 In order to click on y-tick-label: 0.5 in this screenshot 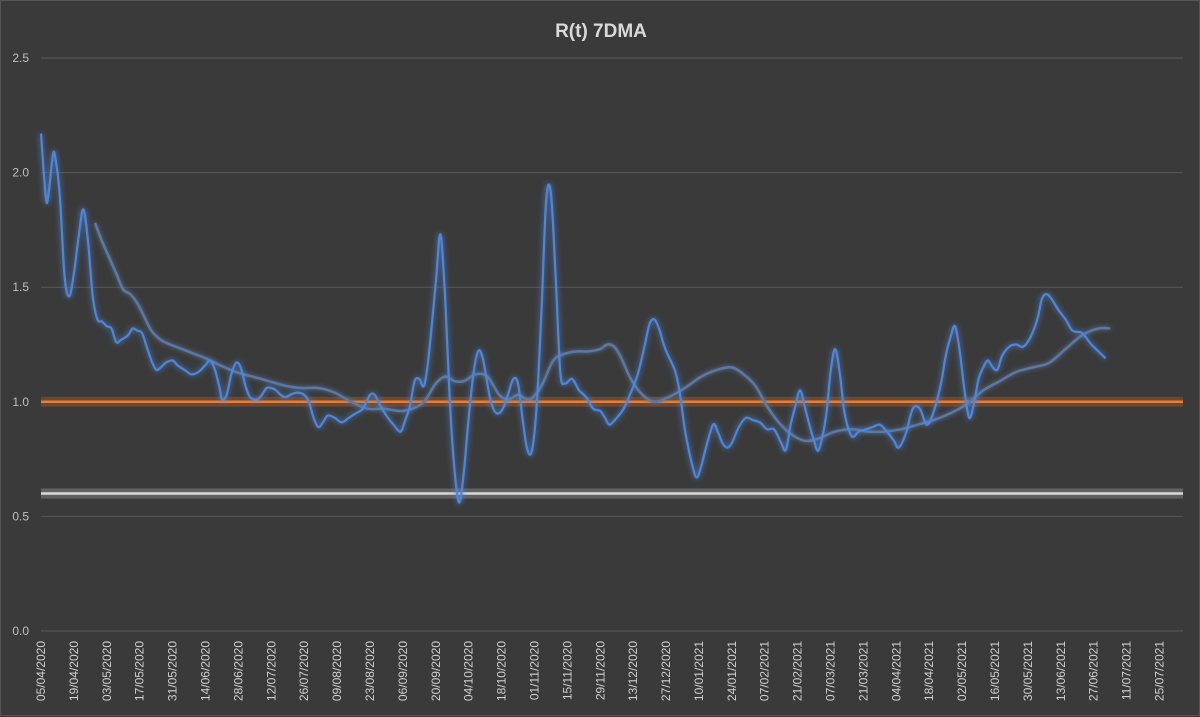, I will do `click(20, 516)`.